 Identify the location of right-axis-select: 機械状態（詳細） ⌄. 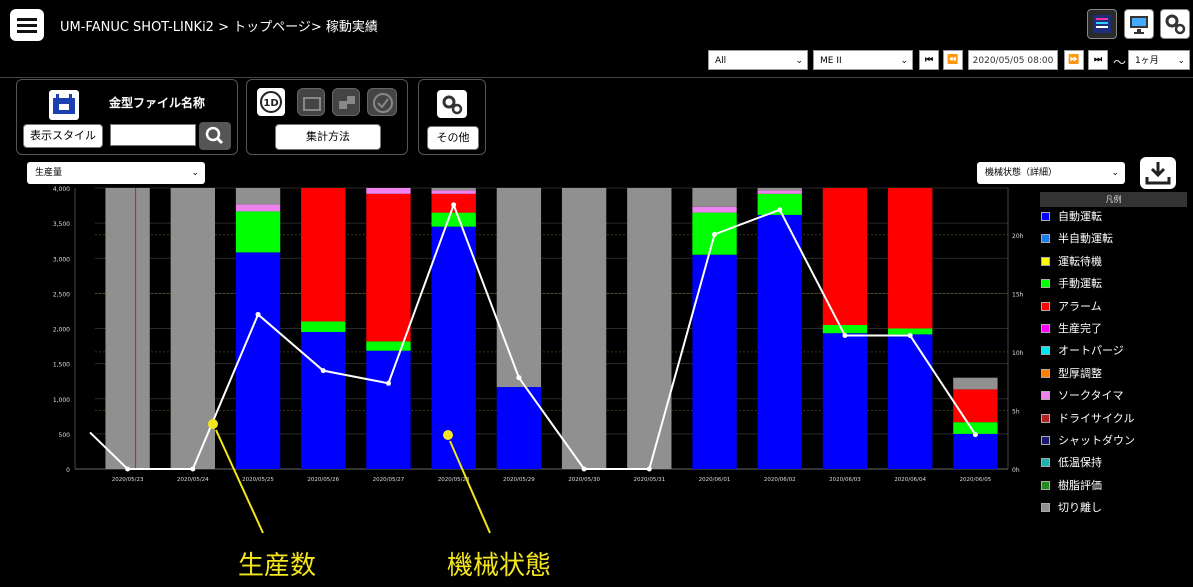
(1051, 173).